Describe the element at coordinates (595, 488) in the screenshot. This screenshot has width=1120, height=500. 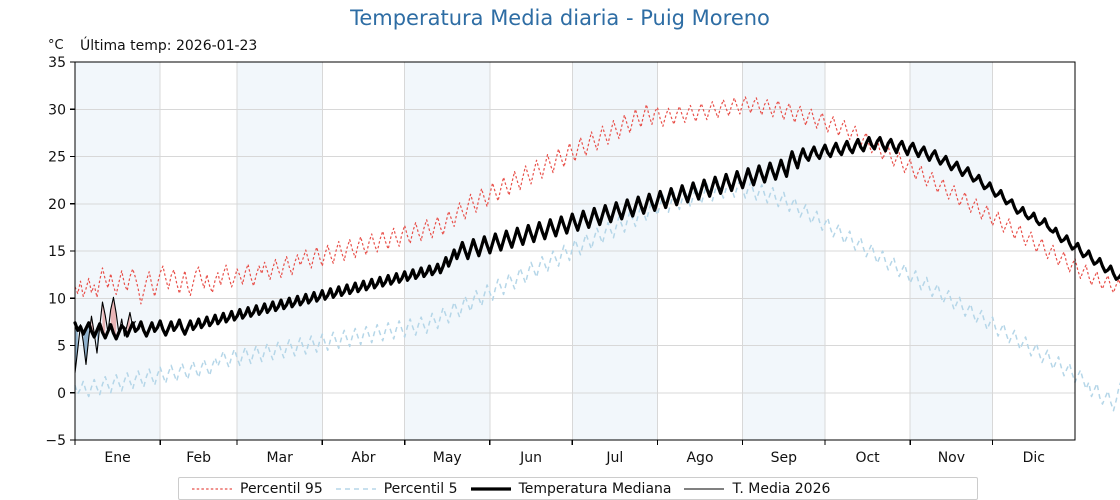
I see `legend-label-temperatura-mediana: Temperatura Mediana` at that location.